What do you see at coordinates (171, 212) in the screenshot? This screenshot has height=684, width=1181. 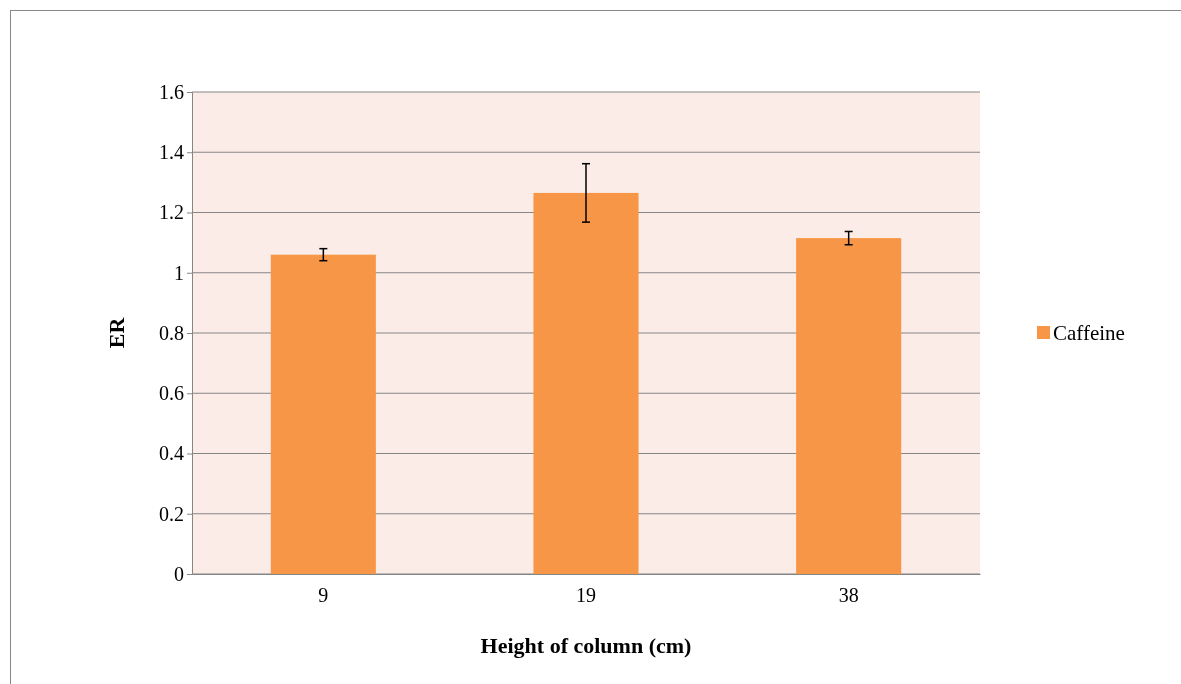 I see `y-tick-label: 1.2` at bounding box center [171, 212].